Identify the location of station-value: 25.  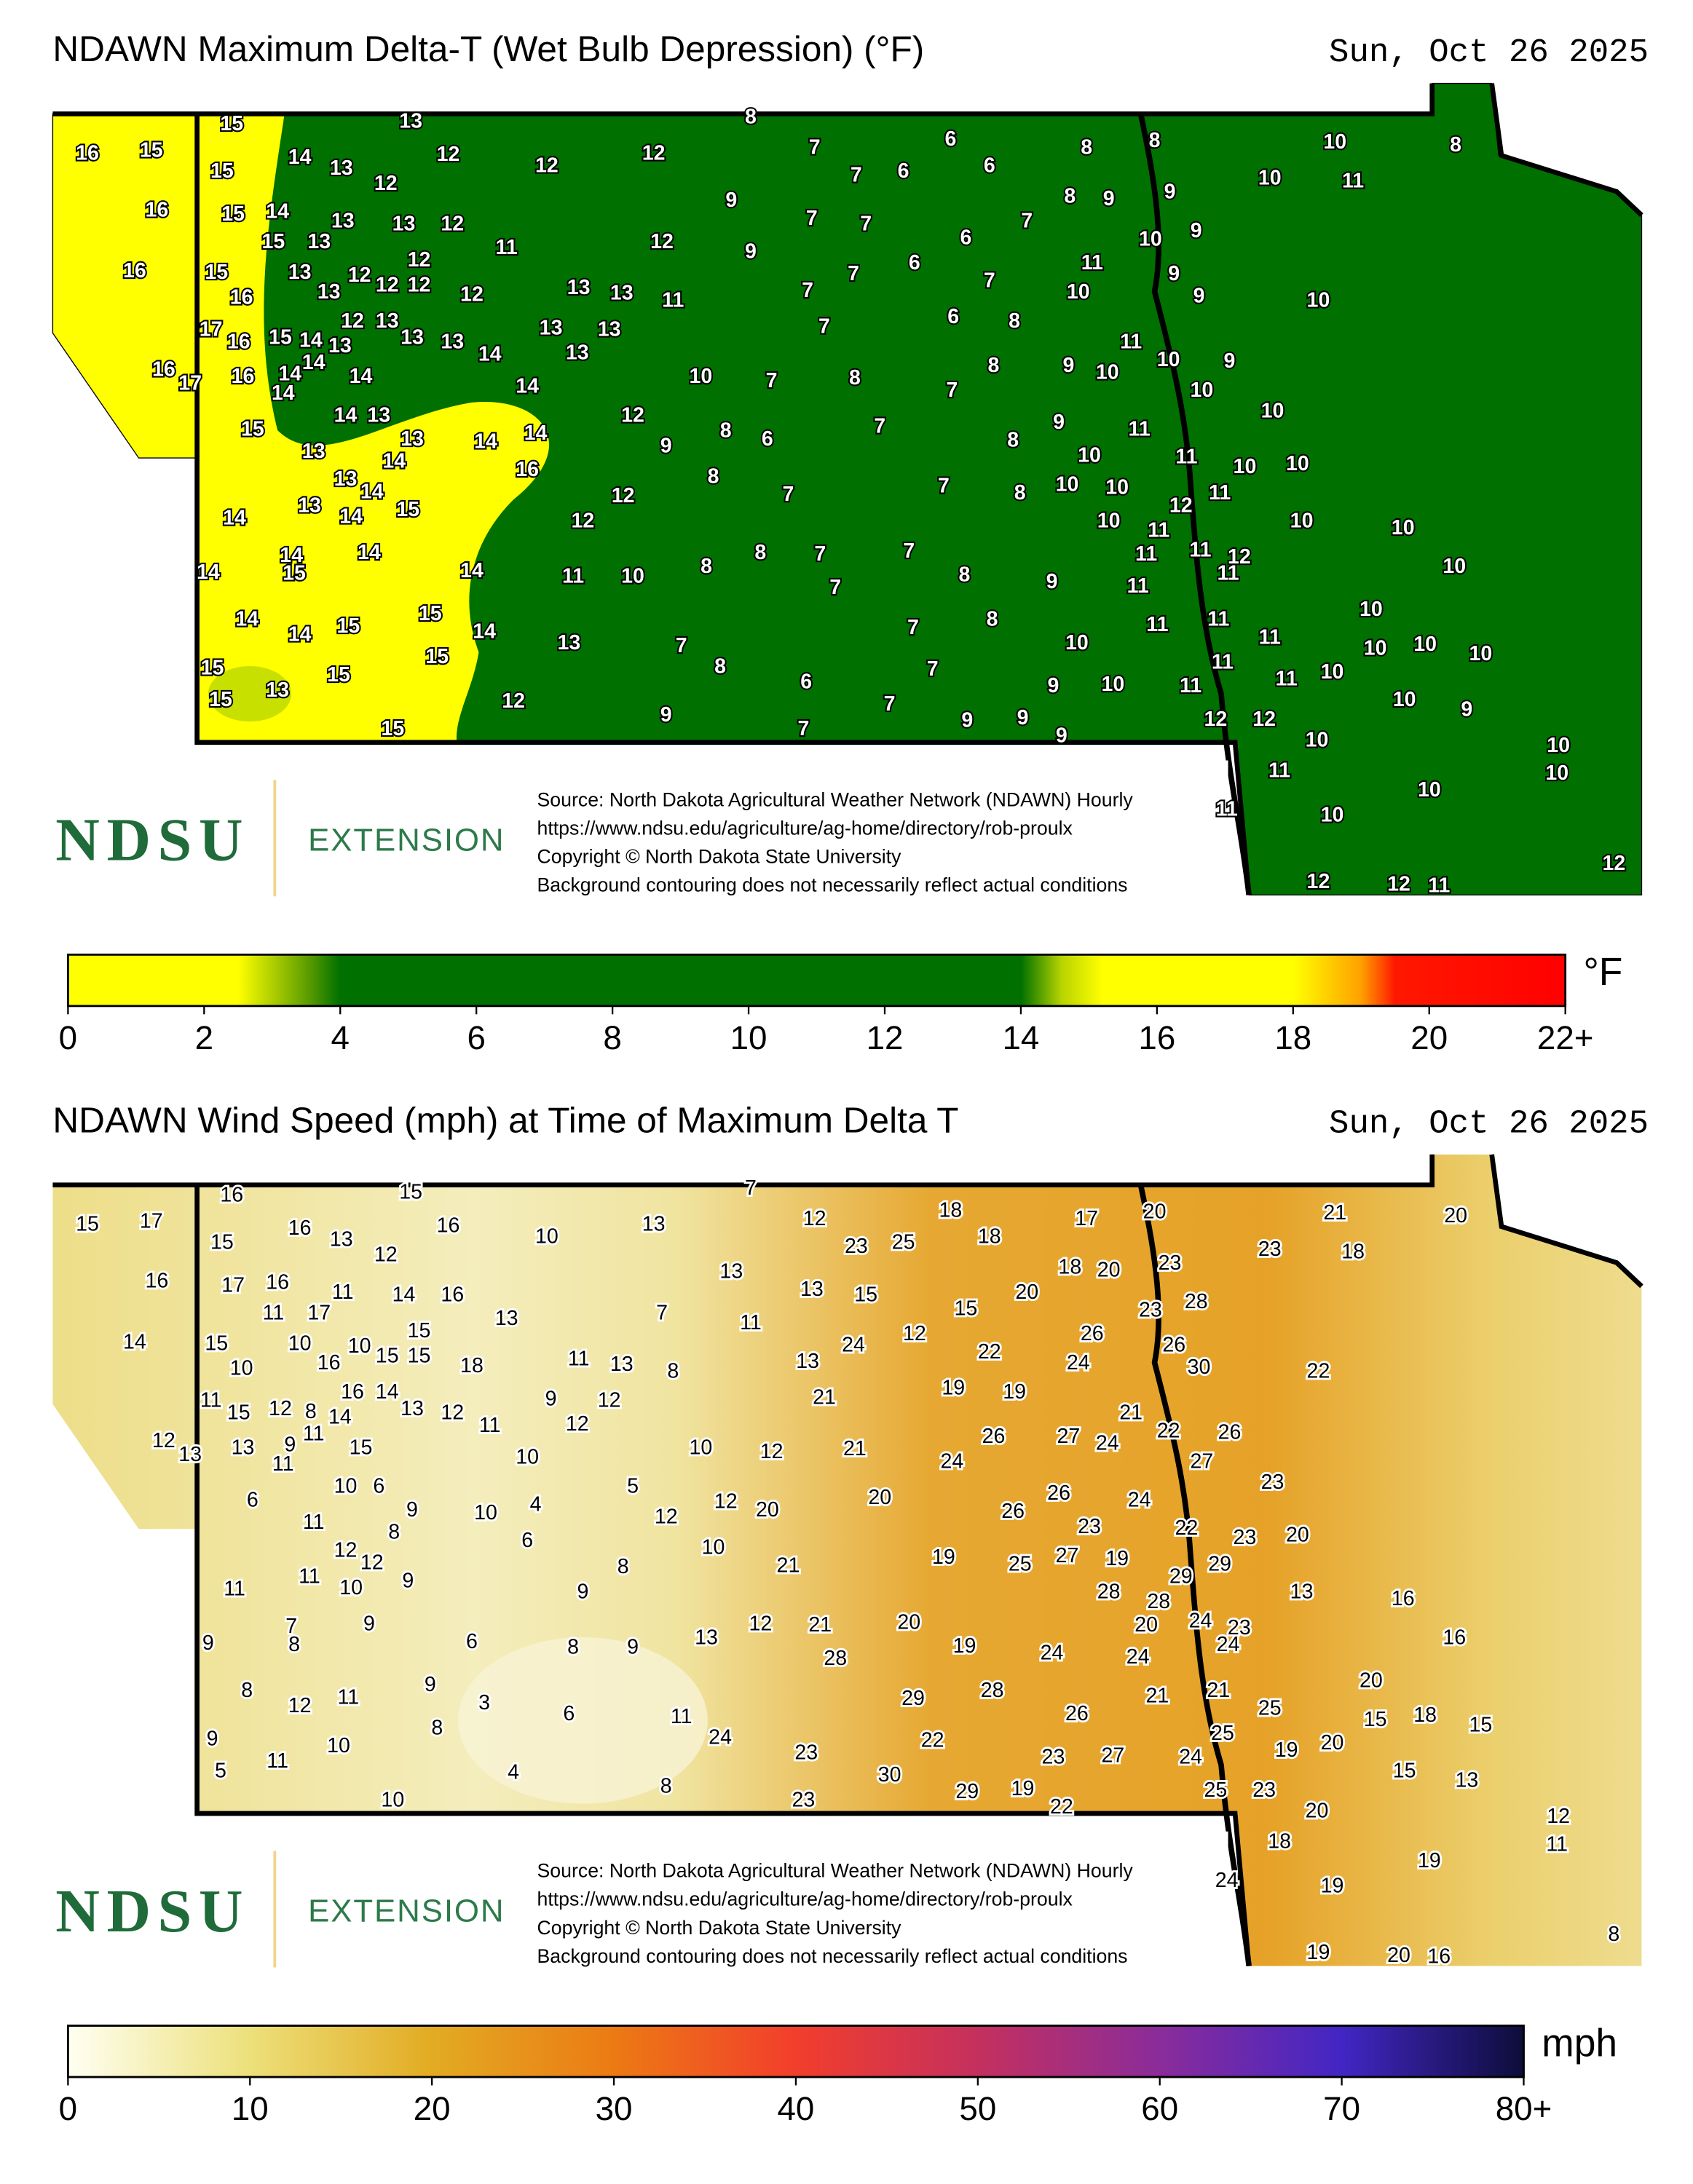
(903, 1242).